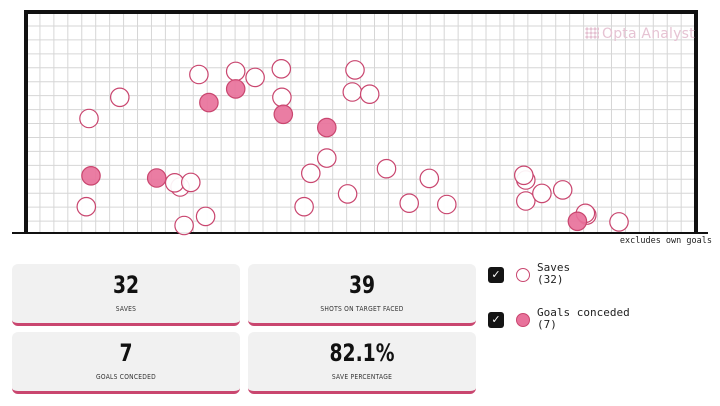 This screenshot has width=720, height=406. I want to click on hollow-circle-icon, so click(523, 275).